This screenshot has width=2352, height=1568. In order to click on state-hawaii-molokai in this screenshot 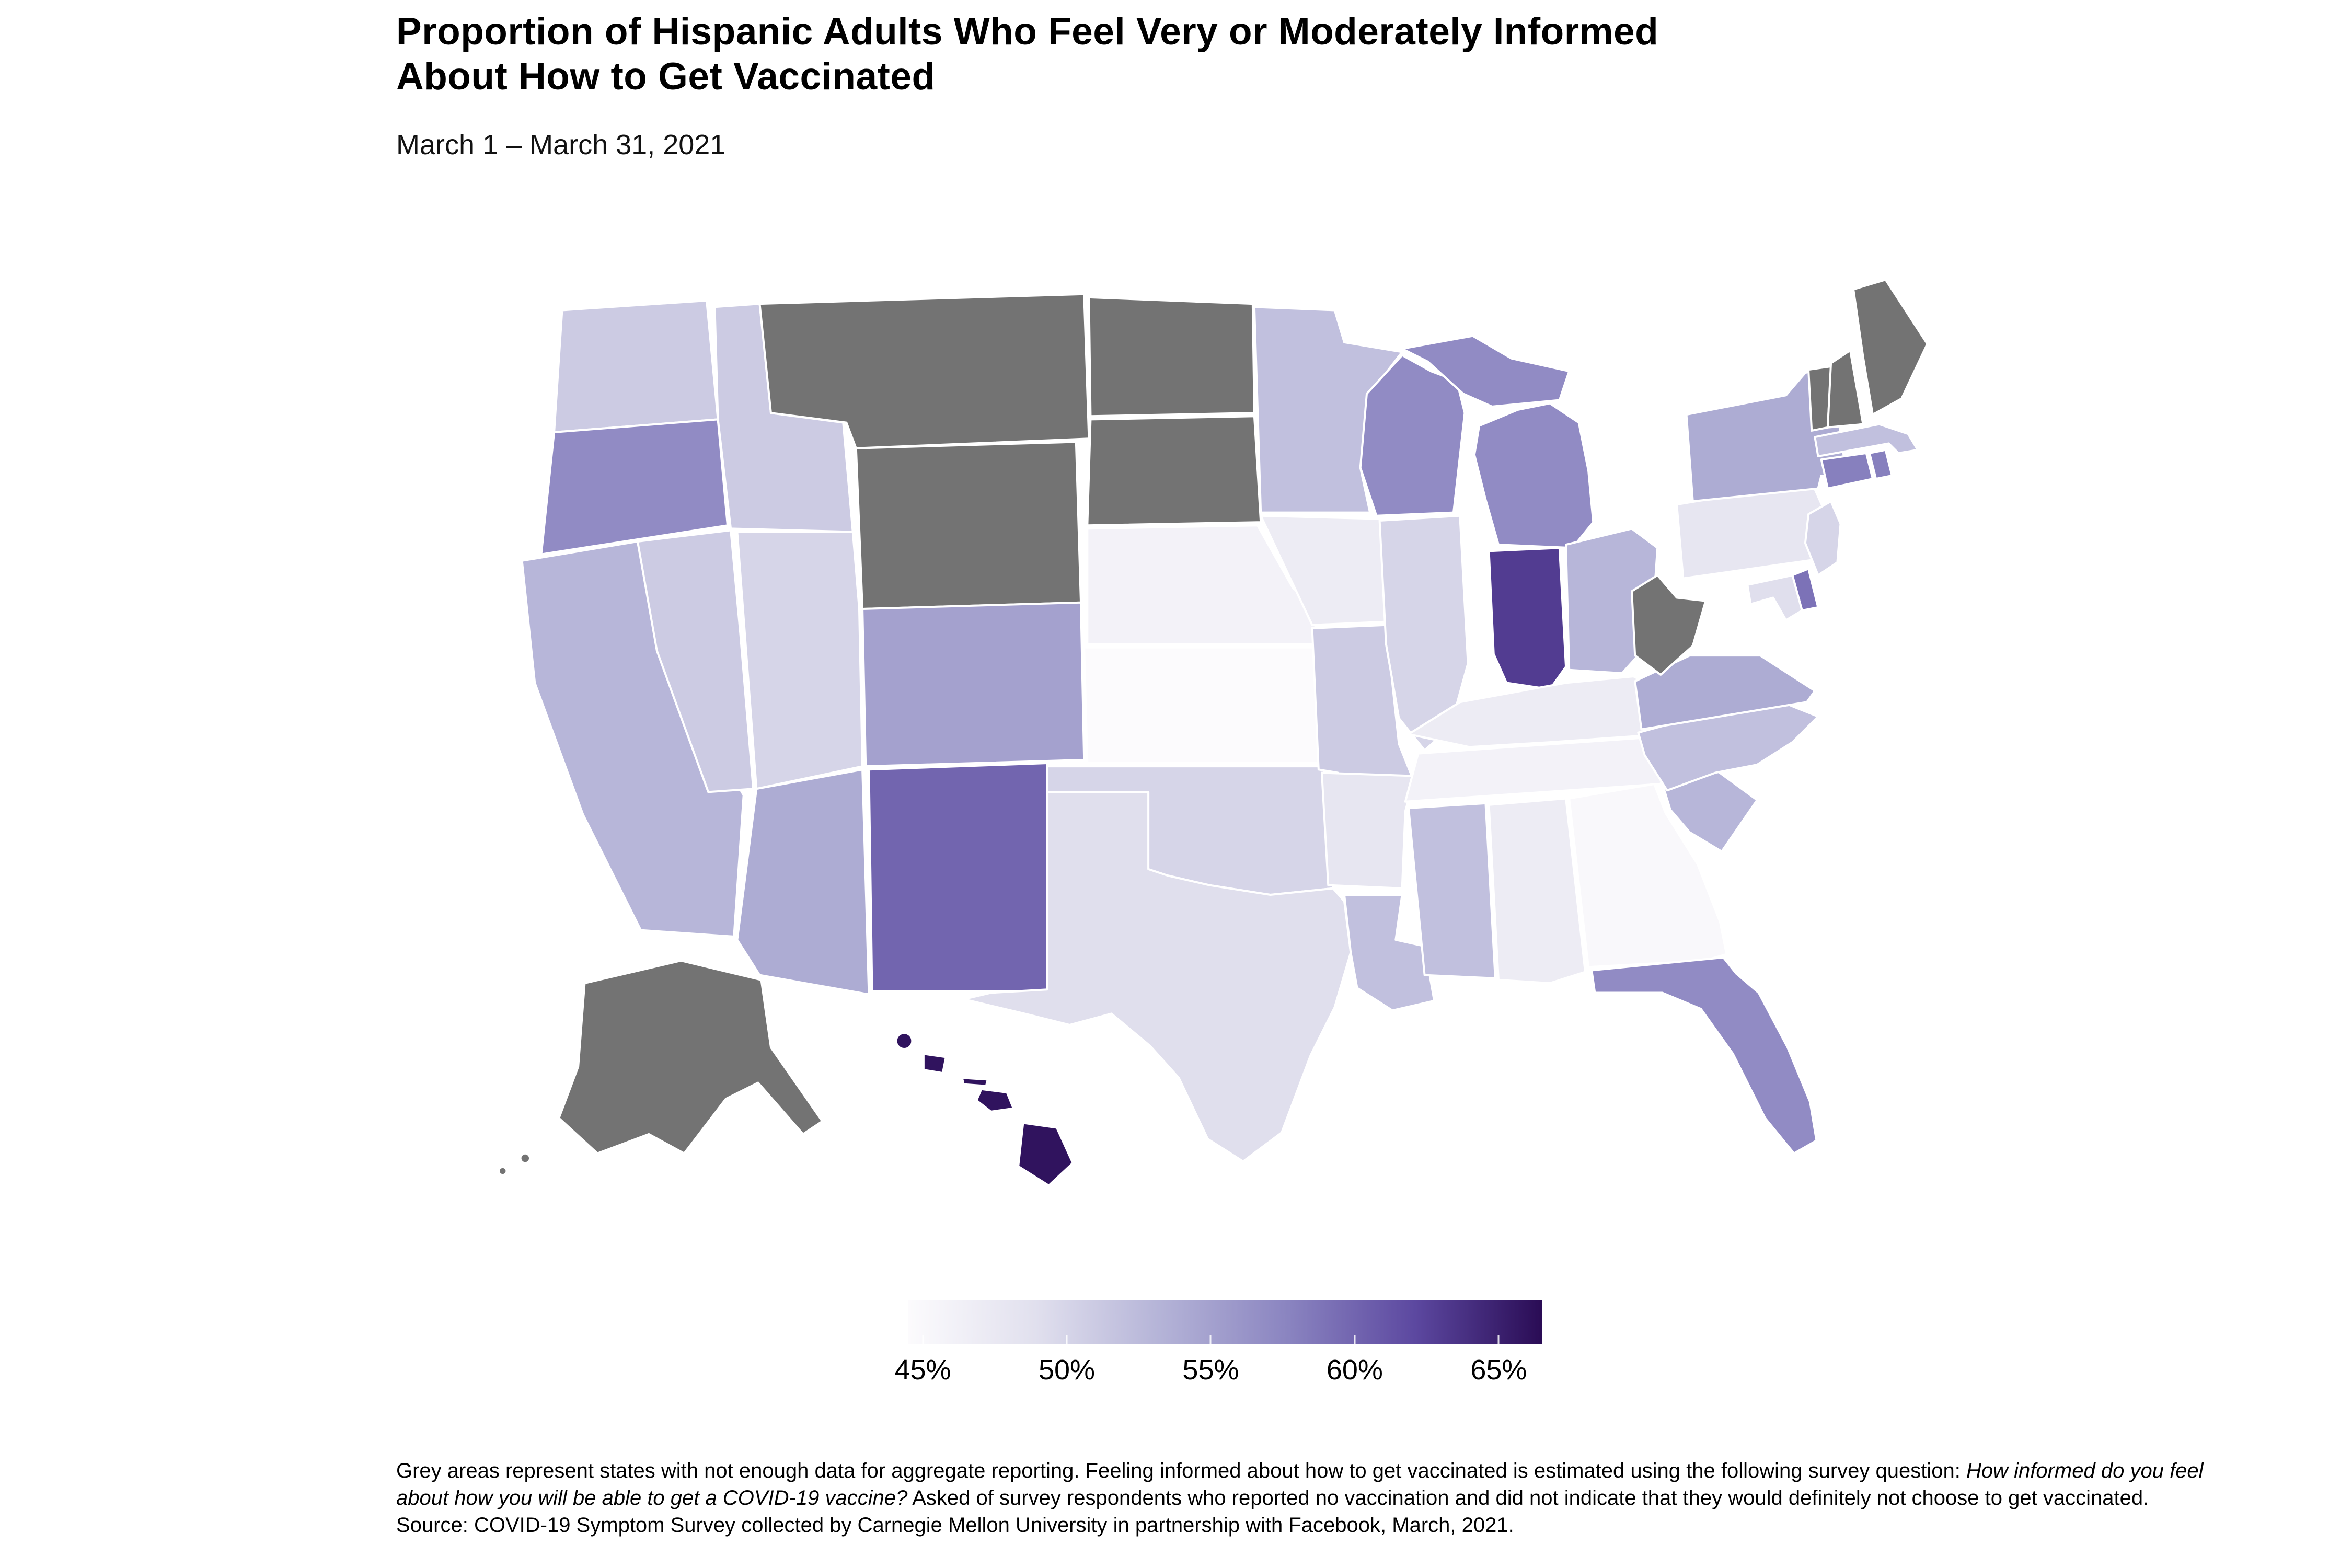, I will do `click(975, 1082)`.